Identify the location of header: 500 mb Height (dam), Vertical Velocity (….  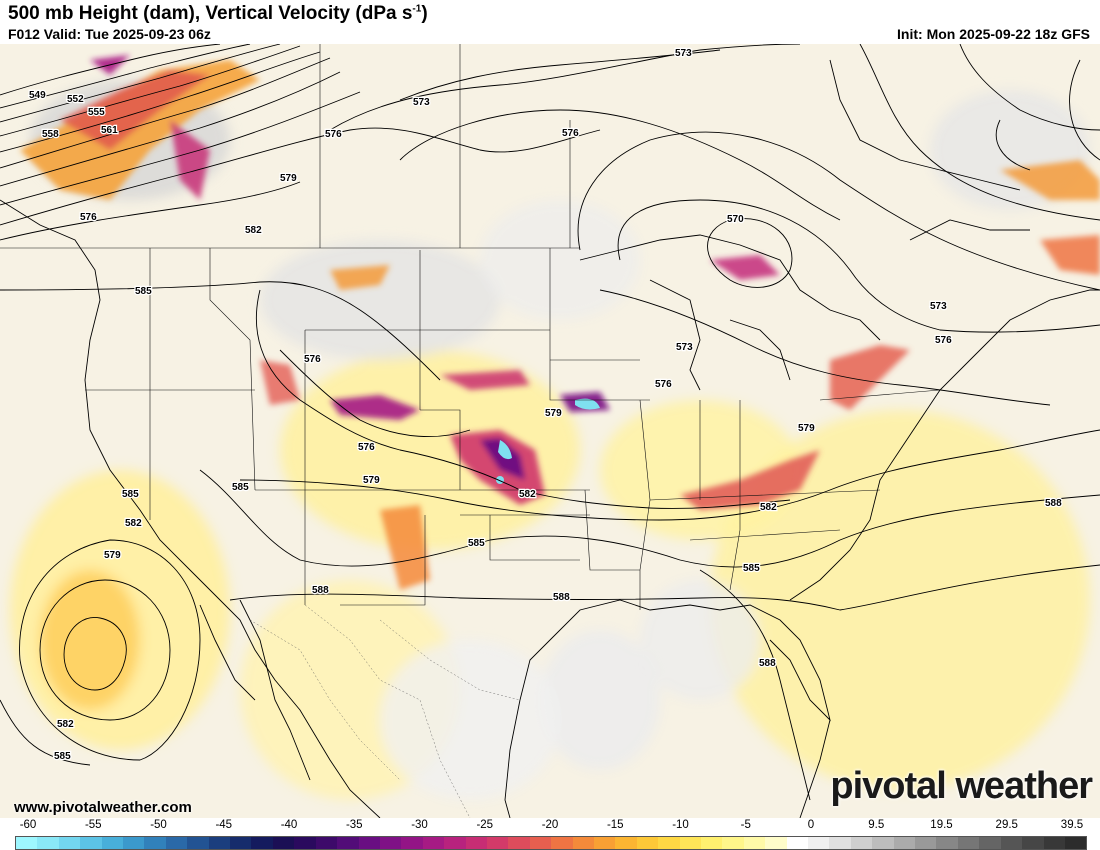
(550, 22).